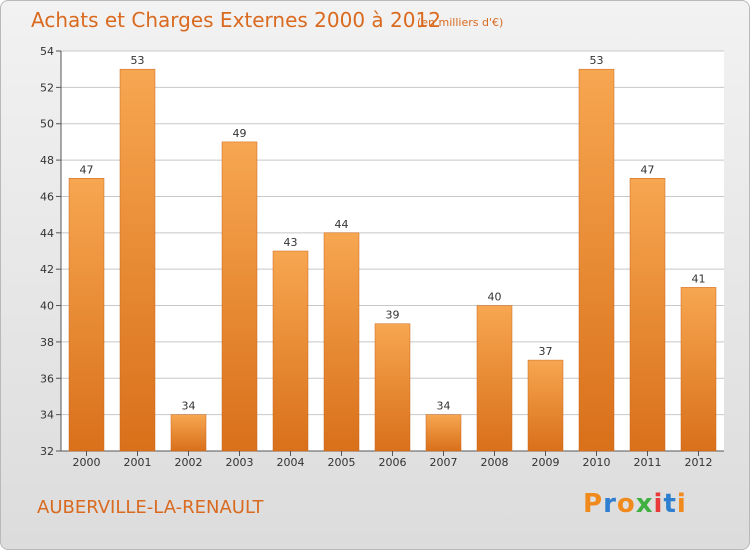 The image size is (750, 550). Describe the element at coordinates (546, 351) in the screenshot. I see `bar-value-label: 37` at that location.